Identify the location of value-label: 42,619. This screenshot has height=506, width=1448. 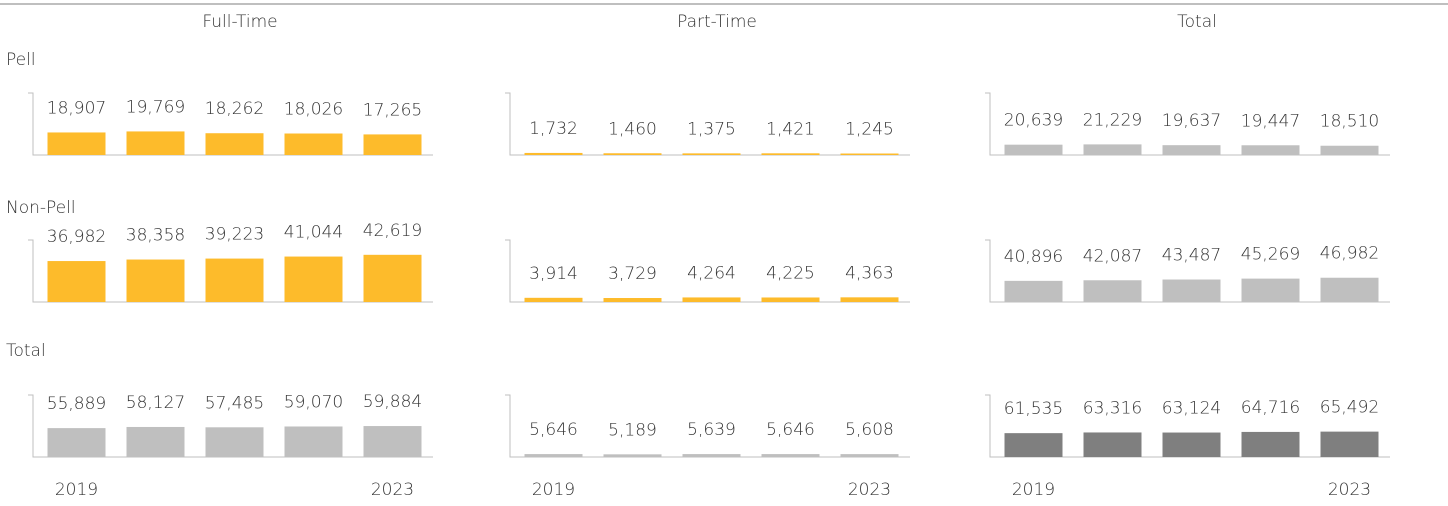
(392, 231).